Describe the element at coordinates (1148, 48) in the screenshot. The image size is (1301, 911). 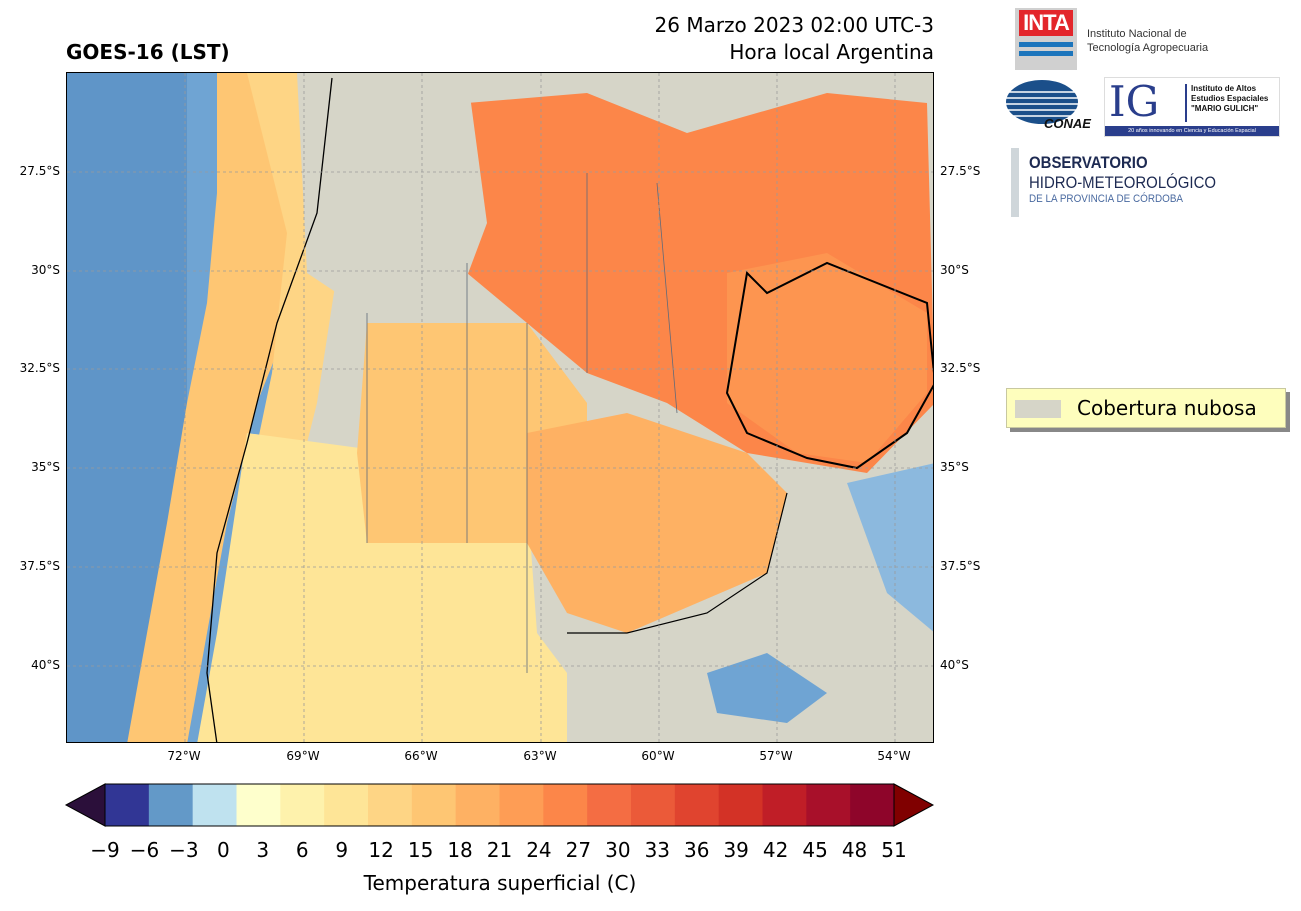
I see `inta-name-line: Tecnología Agropecuaria` at that location.